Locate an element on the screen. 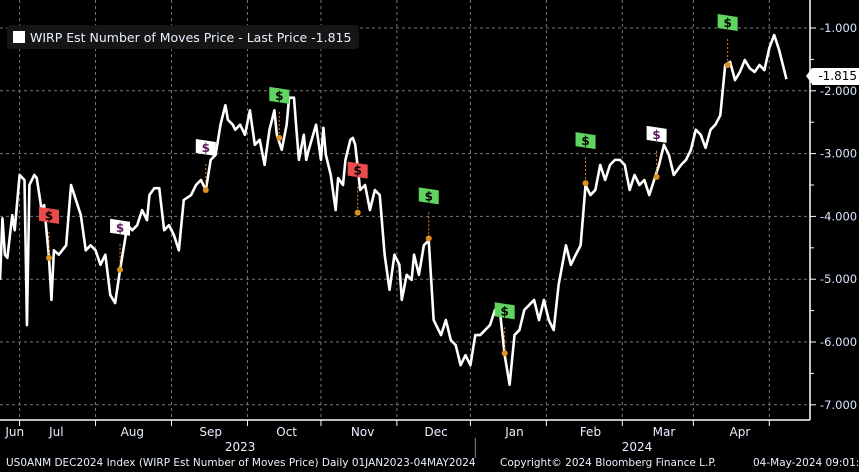 This screenshot has width=859, height=472. y-tick-label: -4.000 is located at coordinates (838, 216).